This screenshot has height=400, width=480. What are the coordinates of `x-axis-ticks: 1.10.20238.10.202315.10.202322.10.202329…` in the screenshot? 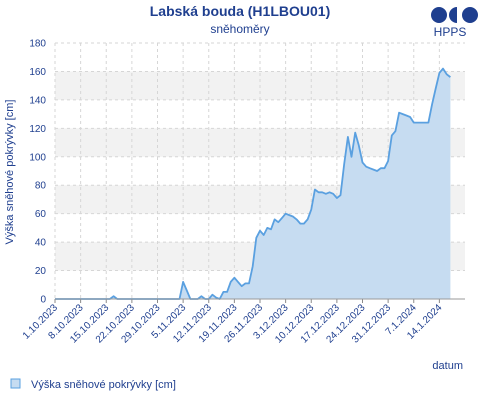 It's located at (243, 322).